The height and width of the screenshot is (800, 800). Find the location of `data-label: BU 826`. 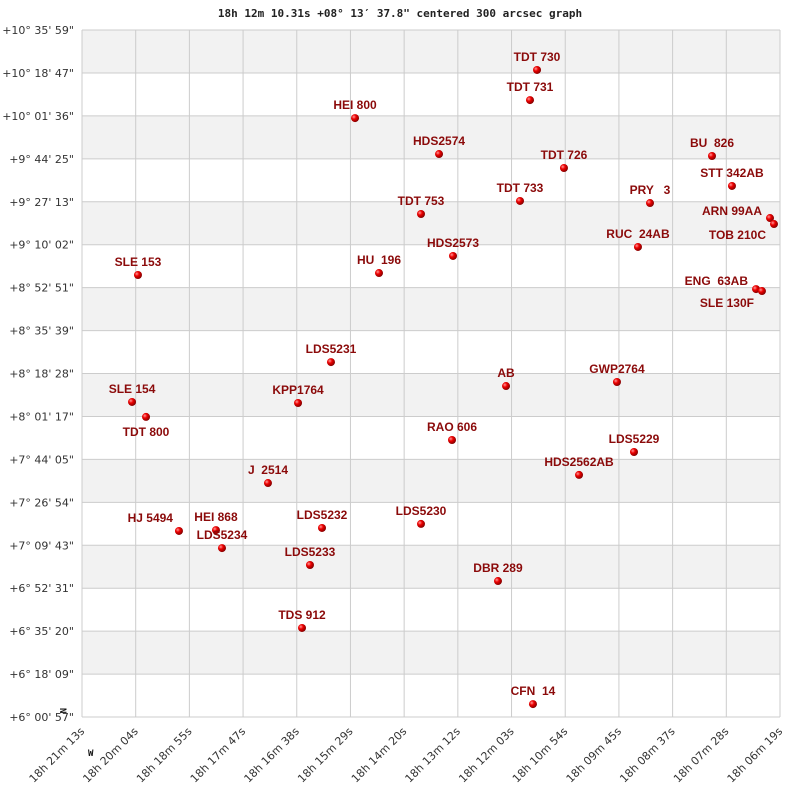

data-label: BU 826 is located at coordinates (712, 143).